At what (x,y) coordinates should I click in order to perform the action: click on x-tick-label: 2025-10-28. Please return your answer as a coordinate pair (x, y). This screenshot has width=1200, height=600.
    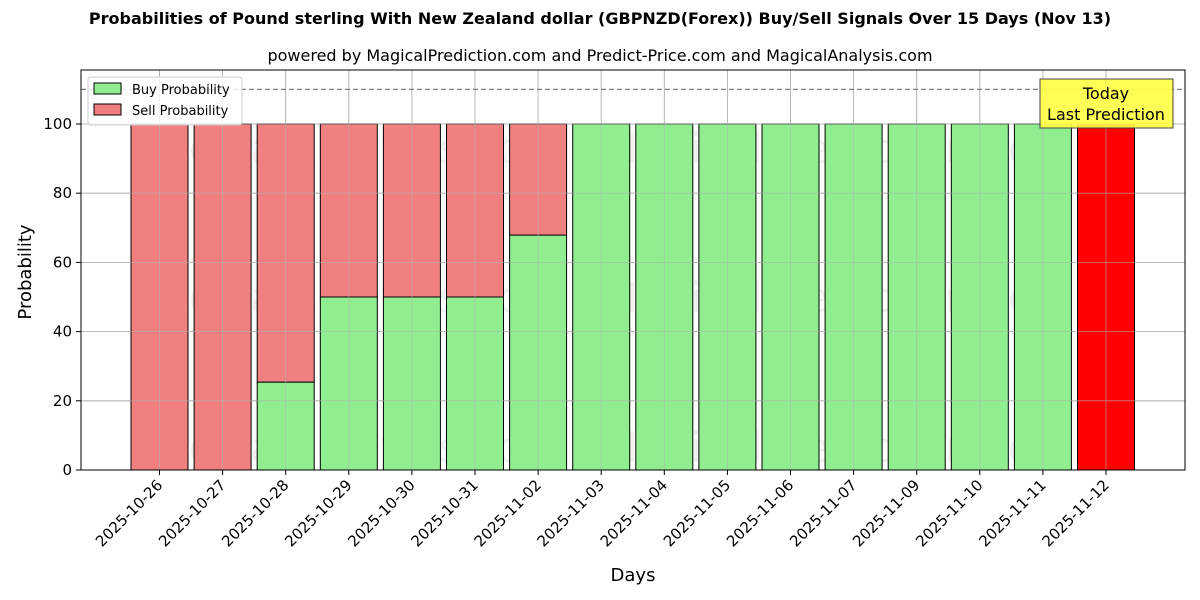
    Looking at the image, I should click on (255, 513).